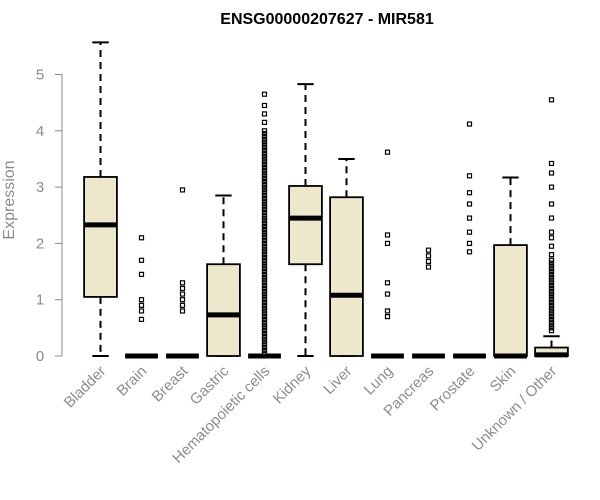  I want to click on box-liver, so click(346, 257).